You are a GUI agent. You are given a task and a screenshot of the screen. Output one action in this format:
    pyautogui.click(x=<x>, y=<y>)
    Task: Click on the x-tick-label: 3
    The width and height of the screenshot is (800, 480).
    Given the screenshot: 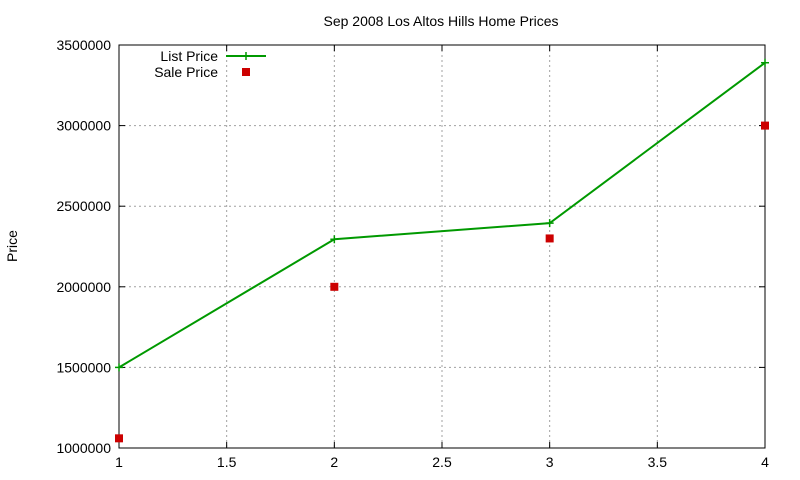 What is the action you would take?
    pyautogui.click(x=550, y=462)
    